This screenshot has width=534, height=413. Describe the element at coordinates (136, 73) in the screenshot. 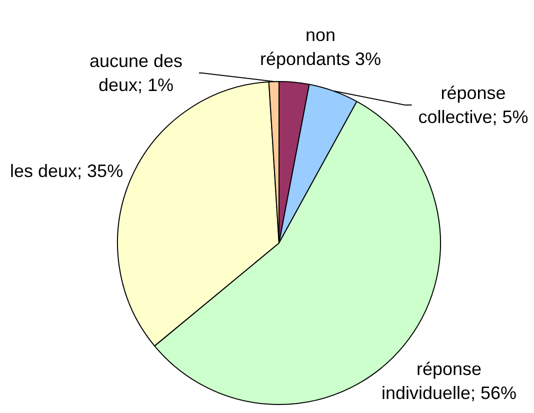

I see `slice-label: aucune des deux; 1%` at that location.